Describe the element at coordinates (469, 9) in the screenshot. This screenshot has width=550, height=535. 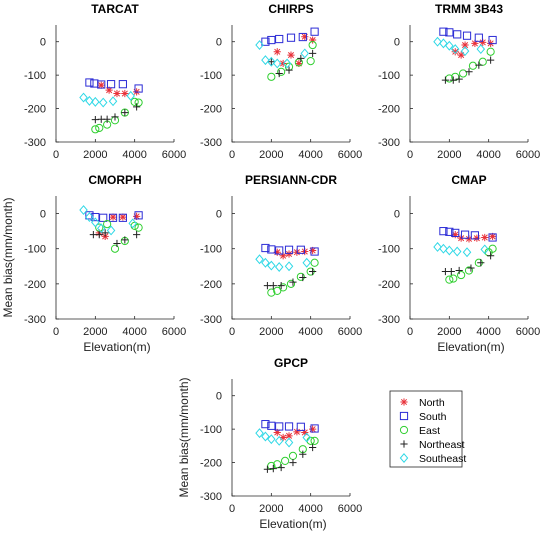
I see `panel-title: TRMM 3B43` at that location.